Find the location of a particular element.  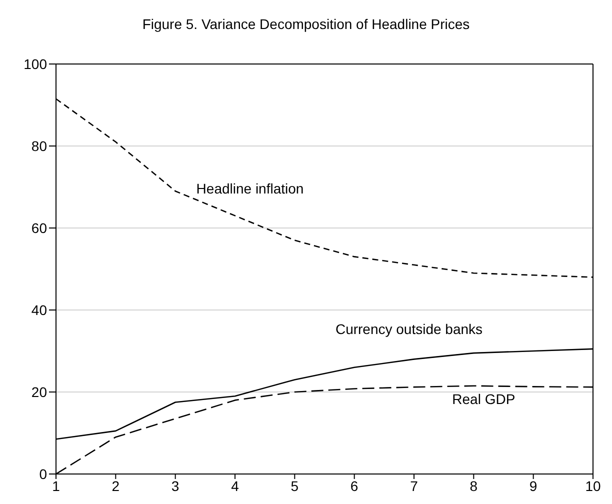

series-label: Real GDP is located at coordinates (484, 398).